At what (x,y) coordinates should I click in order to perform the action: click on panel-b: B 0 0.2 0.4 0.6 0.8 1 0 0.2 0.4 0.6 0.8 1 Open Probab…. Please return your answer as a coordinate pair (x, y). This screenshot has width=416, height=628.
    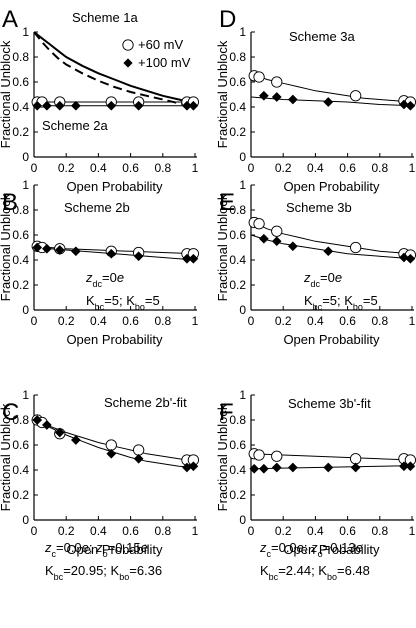
    Looking at the image, I should click on (100, 262).